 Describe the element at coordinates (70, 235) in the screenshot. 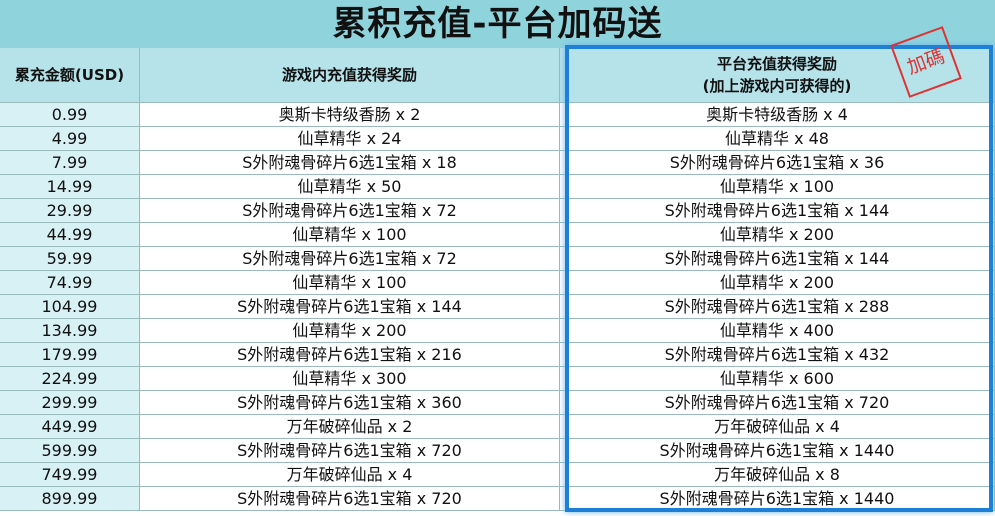

I see `amount-cell: 44.99` at that location.